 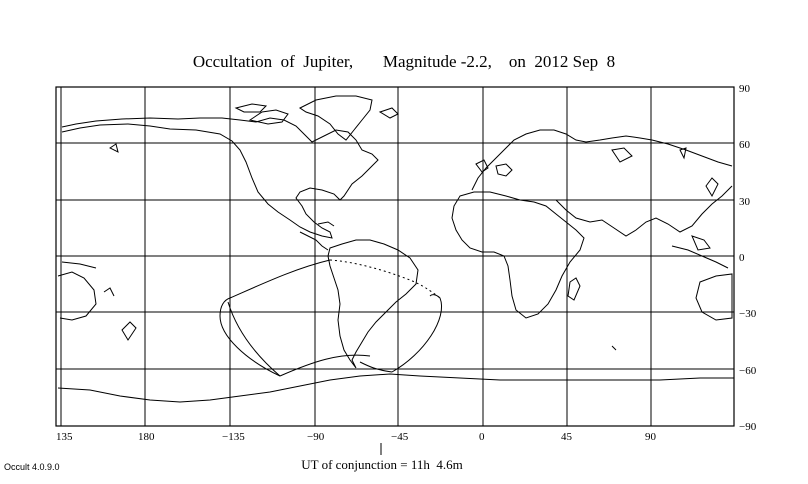 I want to click on lat-label: 60, so click(x=745, y=145).